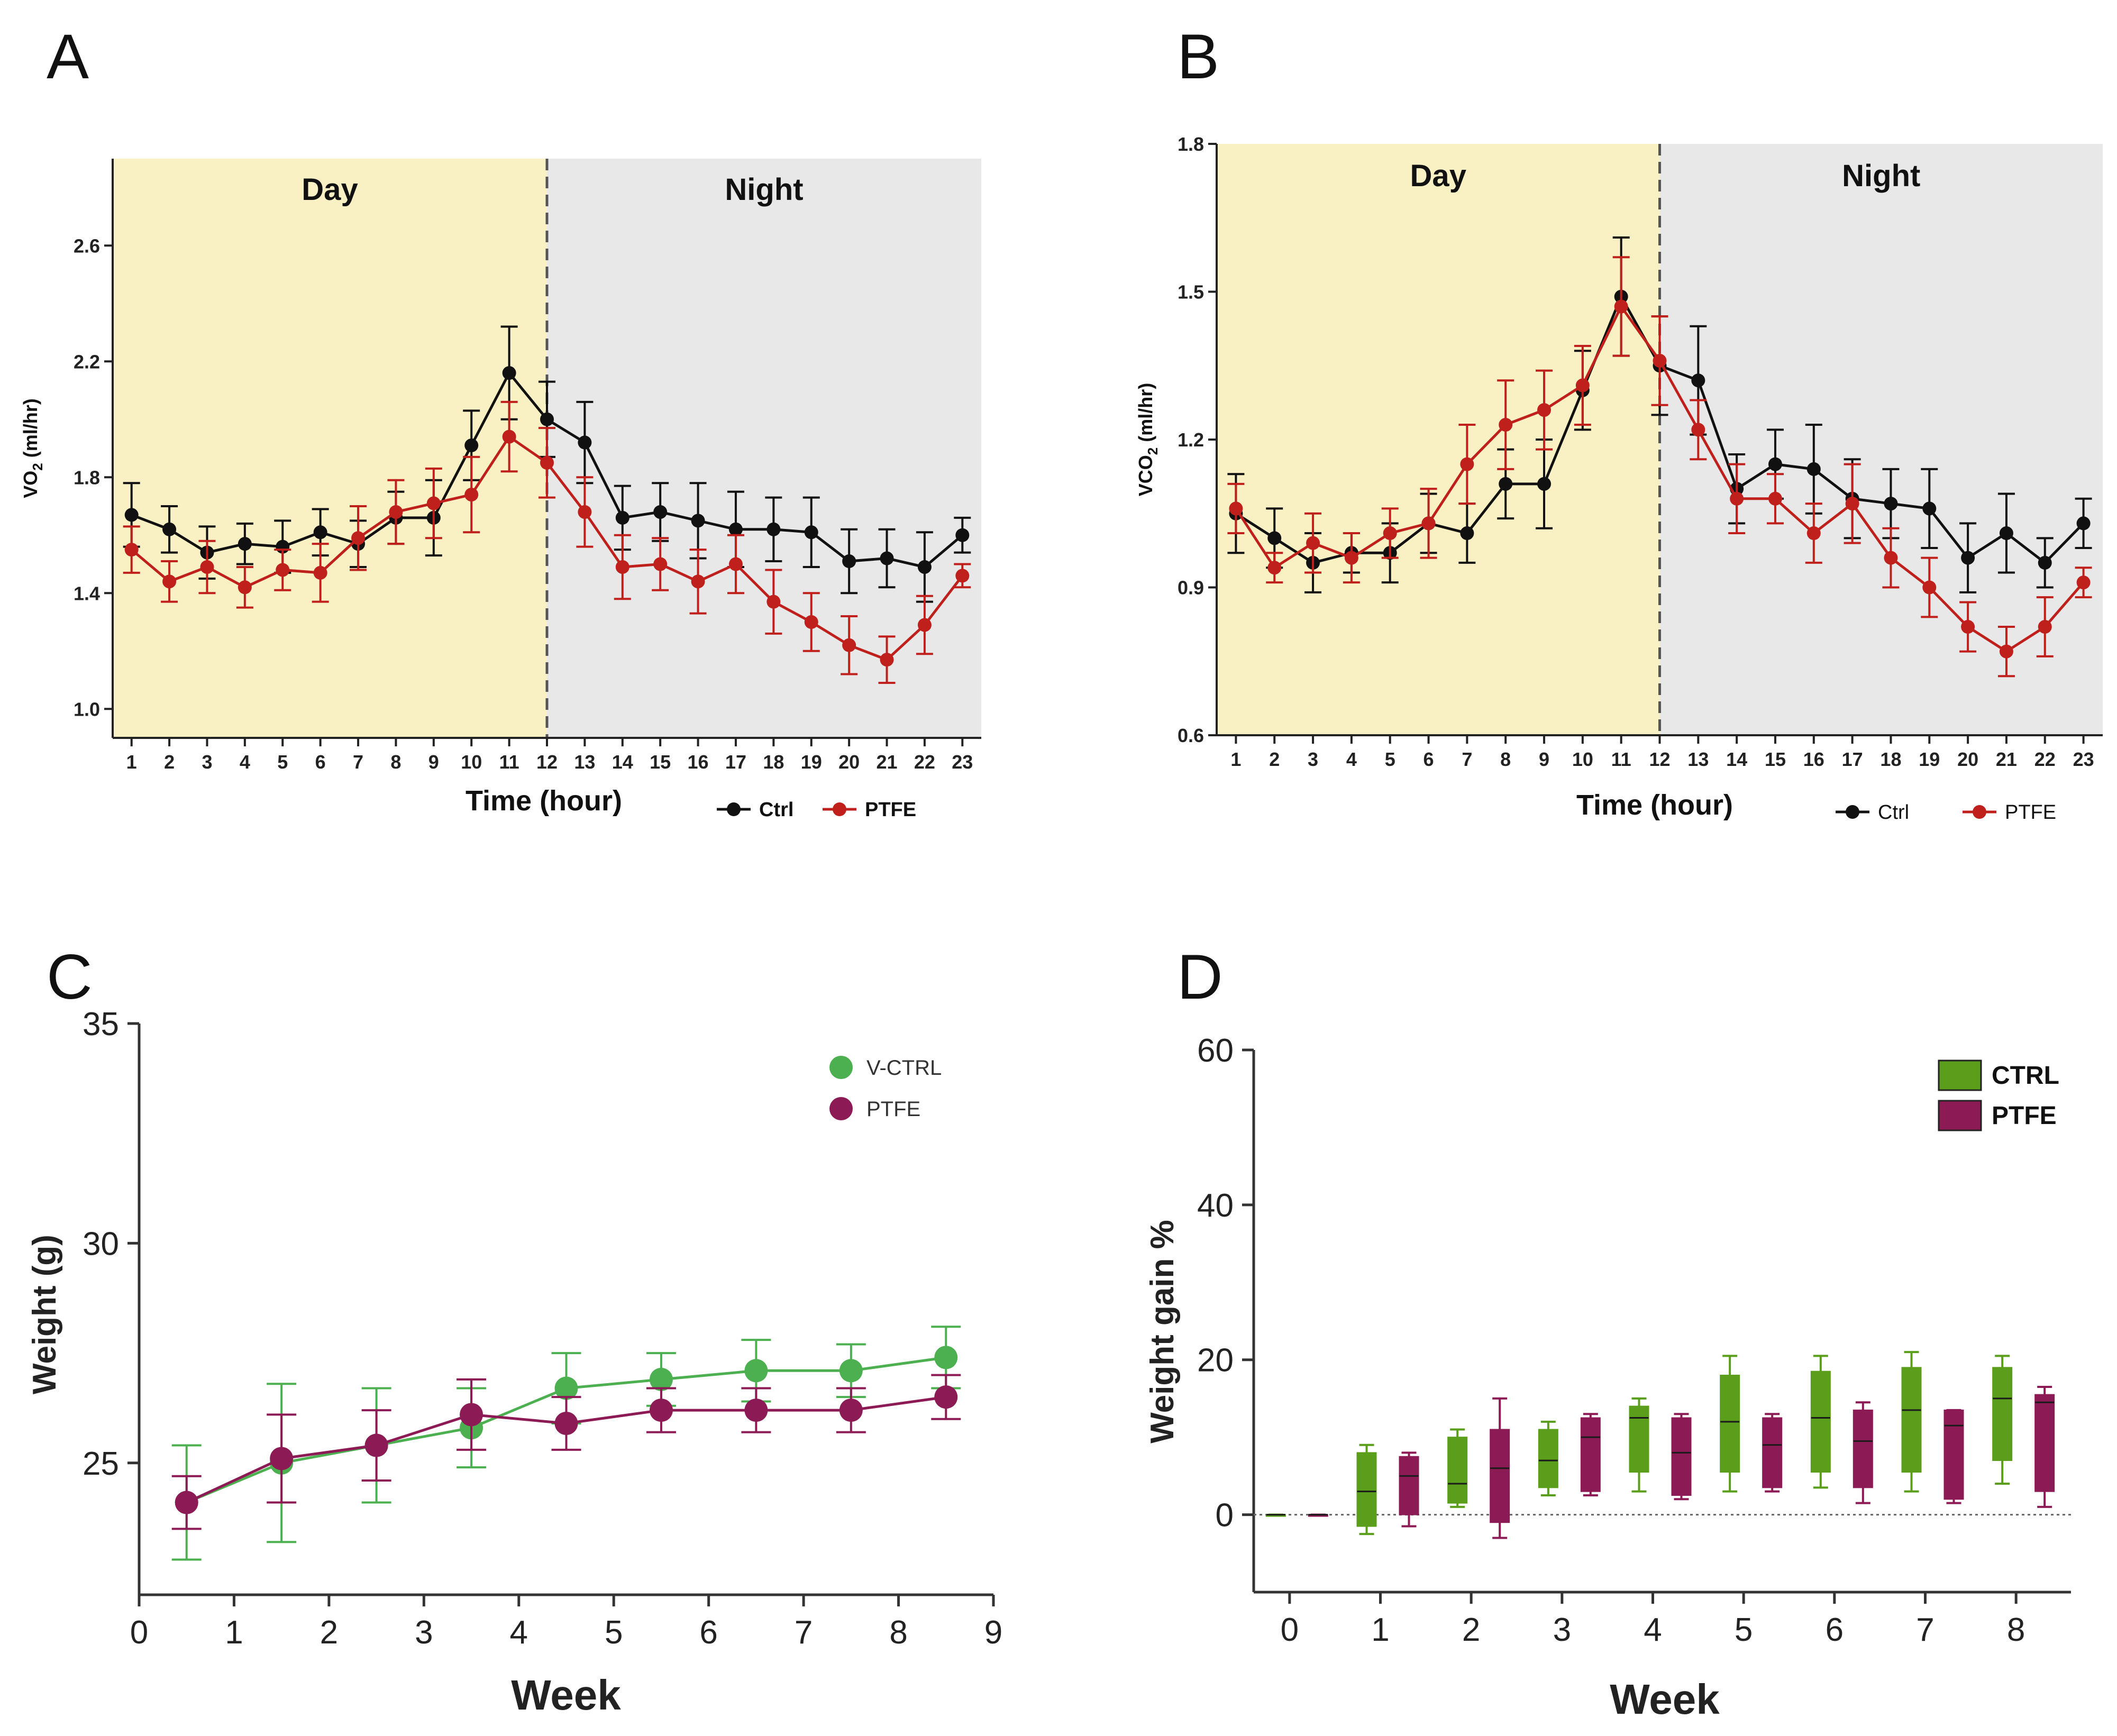 This screenshot has width=2117, height=1736. I want to click on legend-label: Ctrl, so click(776, 810).